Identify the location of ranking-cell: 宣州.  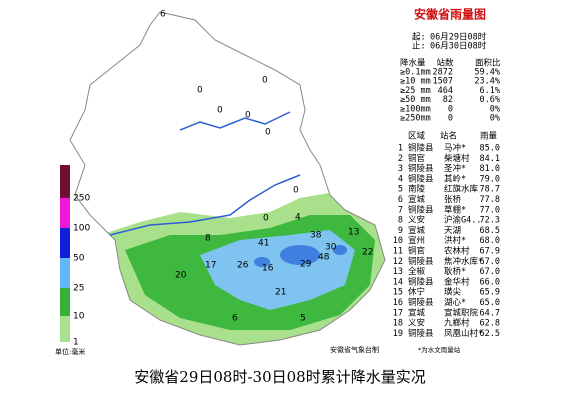
(416, 240).